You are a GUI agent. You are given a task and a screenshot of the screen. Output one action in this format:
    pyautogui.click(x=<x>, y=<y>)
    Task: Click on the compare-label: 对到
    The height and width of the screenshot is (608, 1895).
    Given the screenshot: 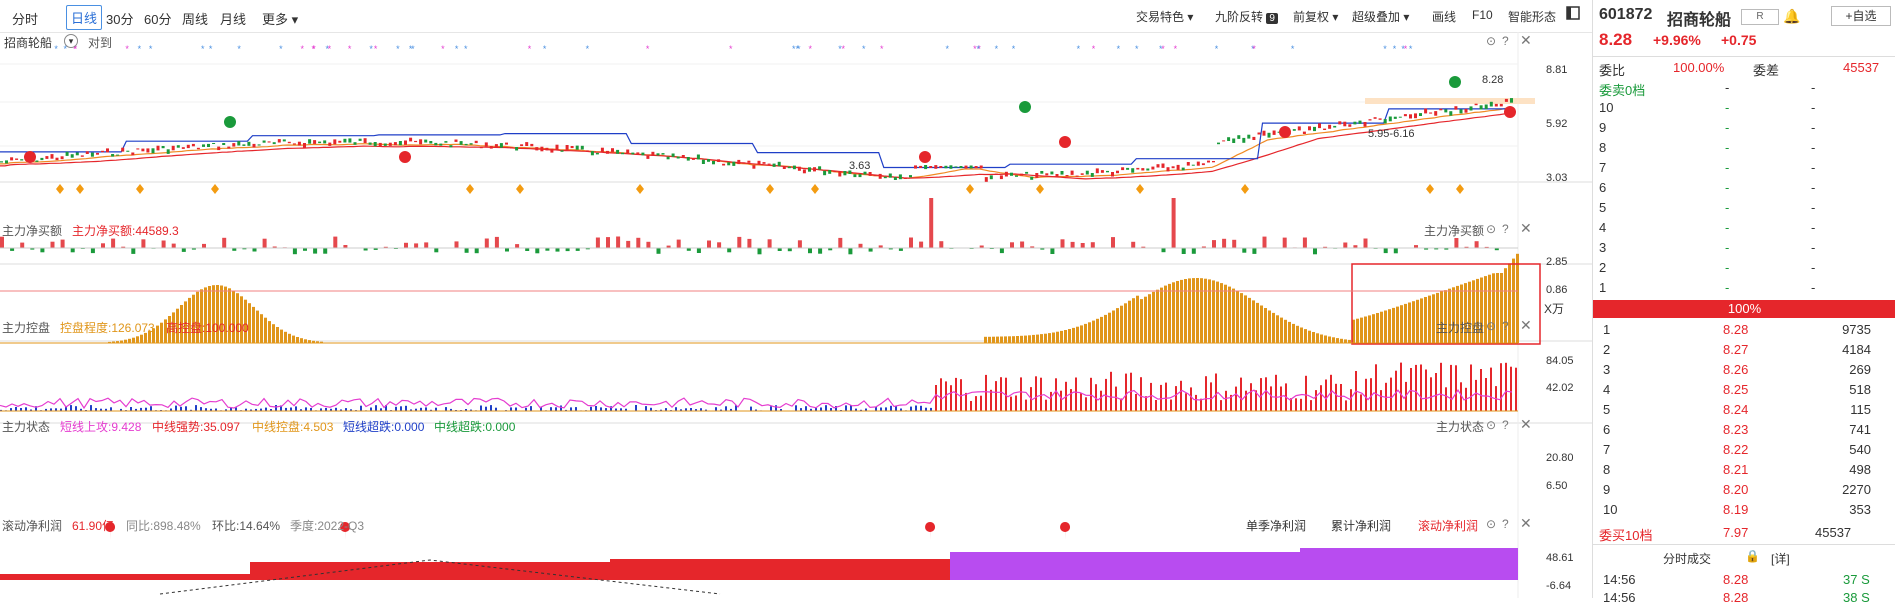 What is the action you would take?
    pyautogui.click(x=100, y=42)
    